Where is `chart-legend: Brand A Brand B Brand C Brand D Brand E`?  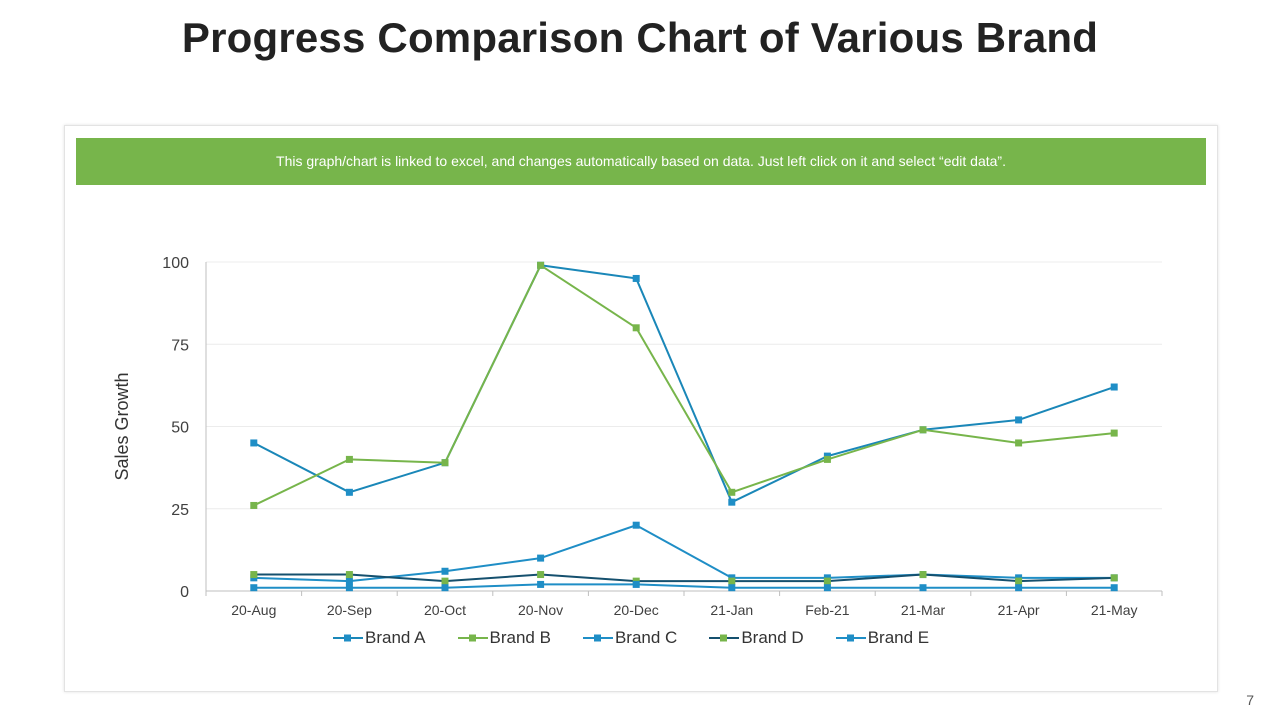 chart-legend: Brand A Brand B Brand C Brand D Brand E is located at coordinates (643, 638).